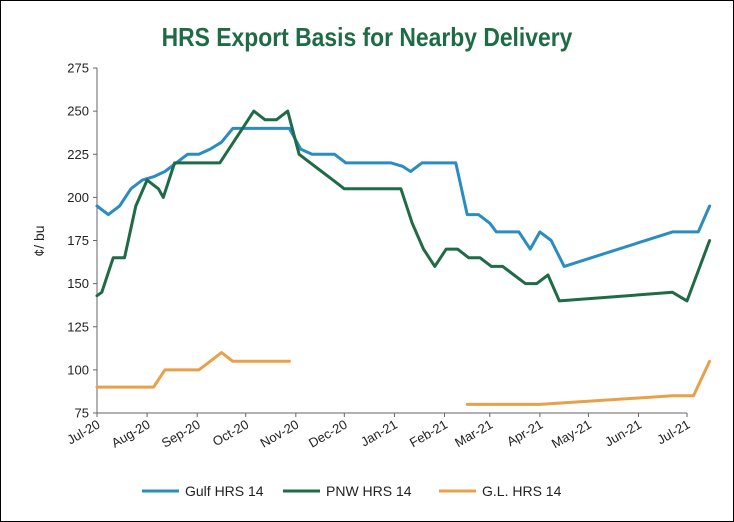  Describe the element at coordinates (78, 154) in the screenshot. I see `y-tick-label: 225` at that location.